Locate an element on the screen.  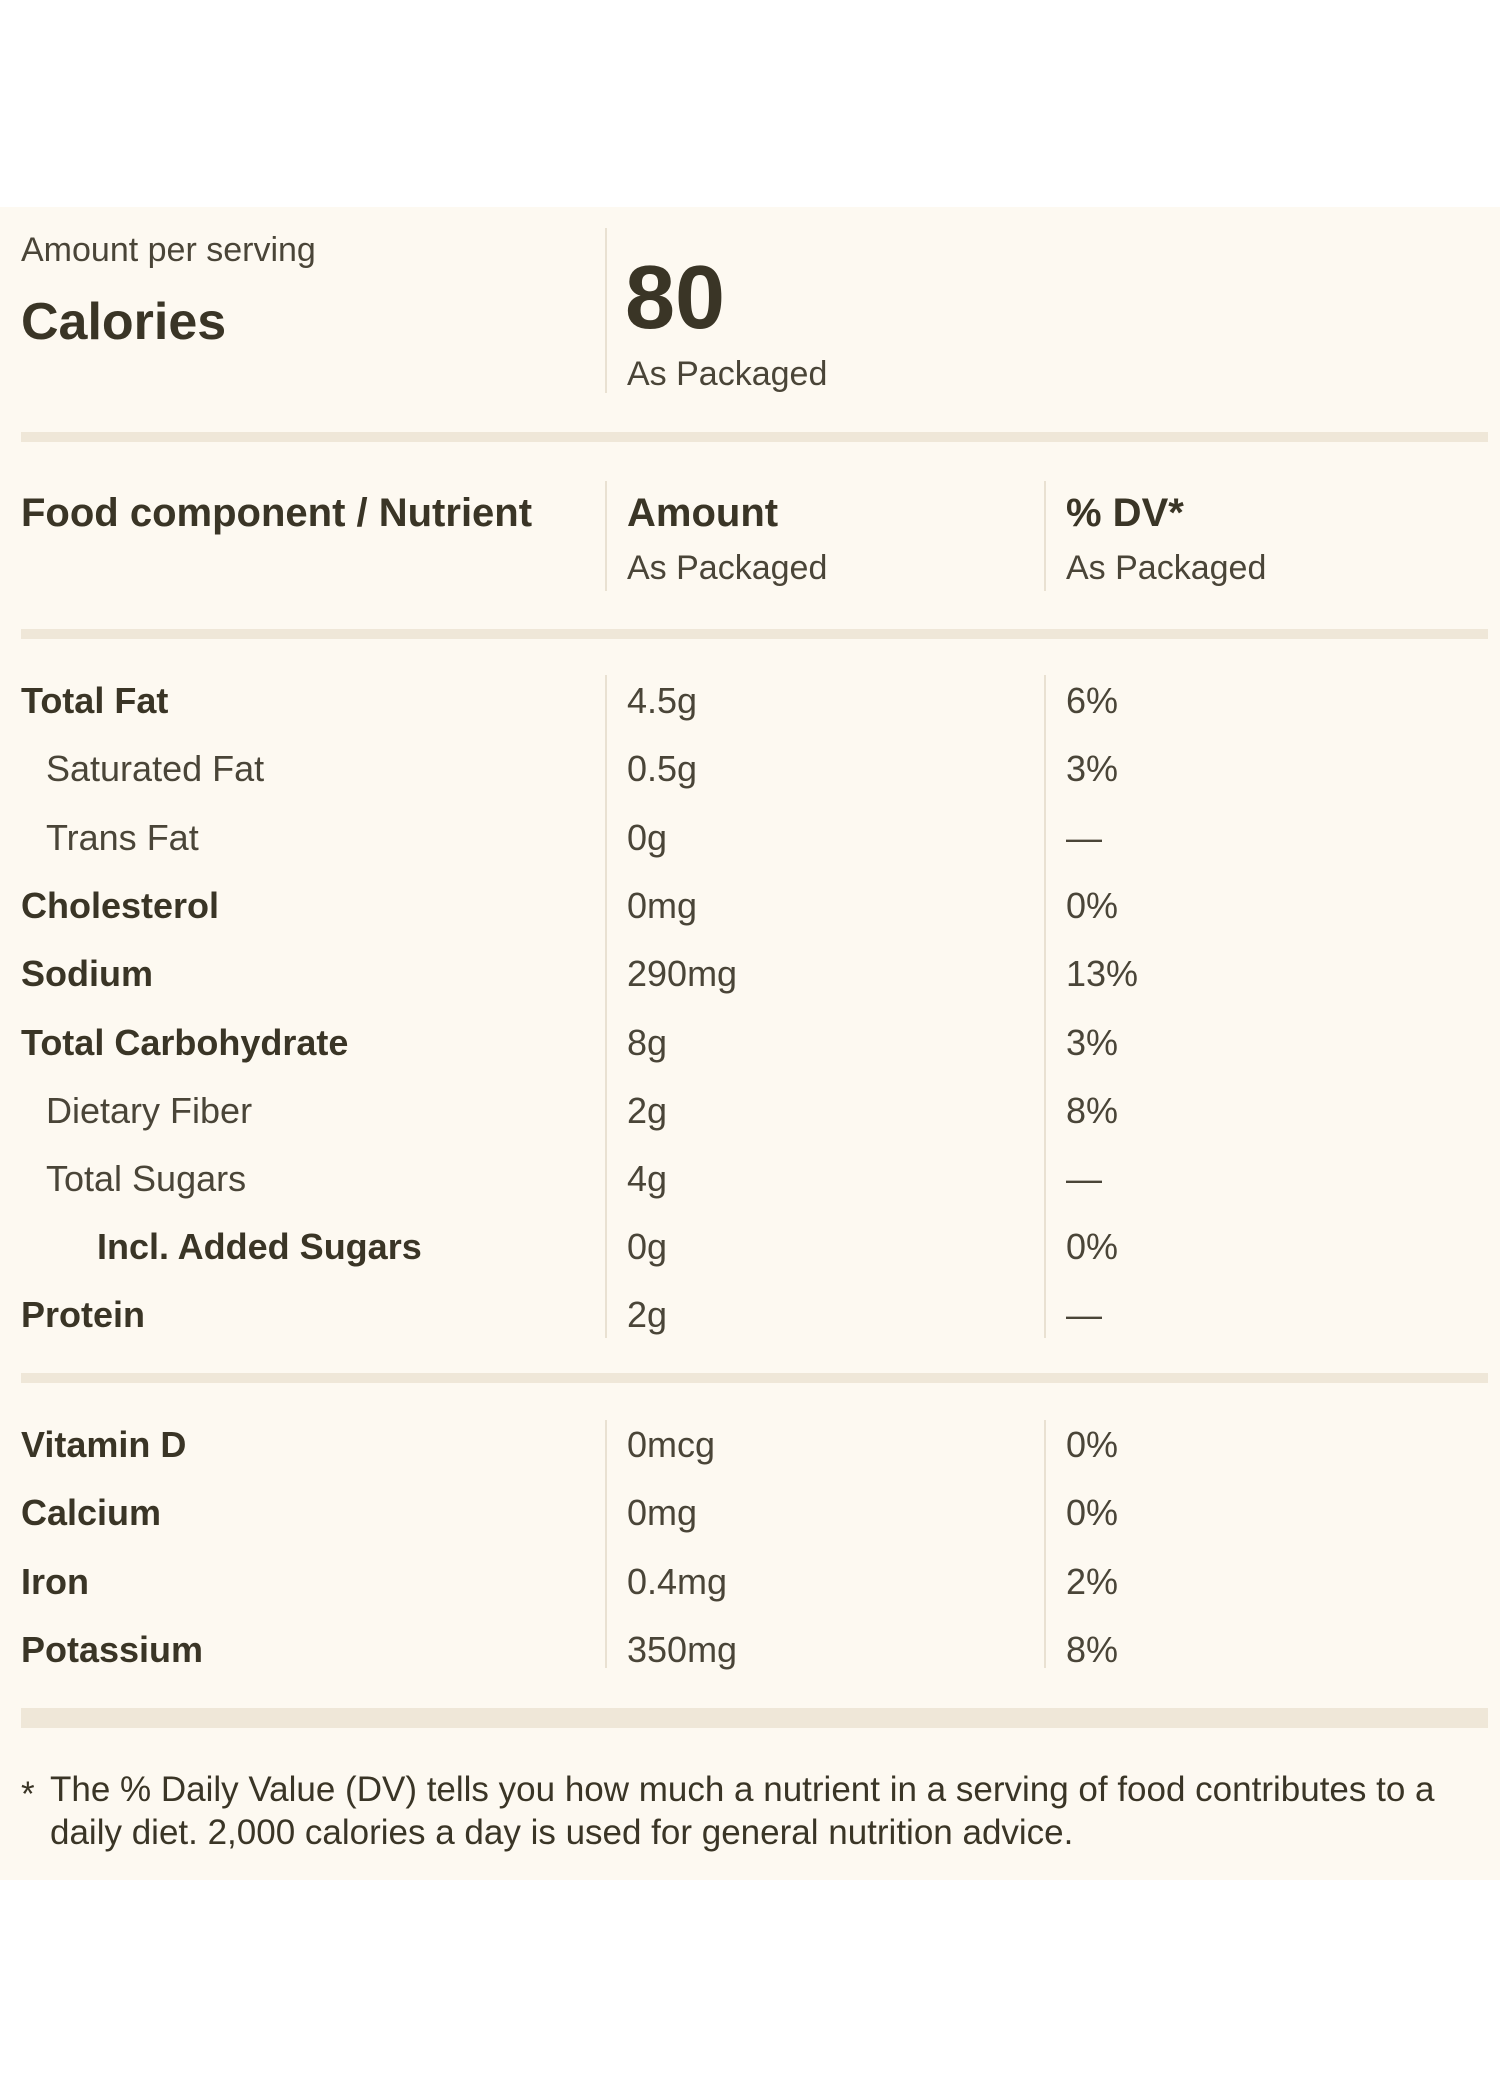
nutrient-name: Cholesterol is located at coordinates (120, 905).